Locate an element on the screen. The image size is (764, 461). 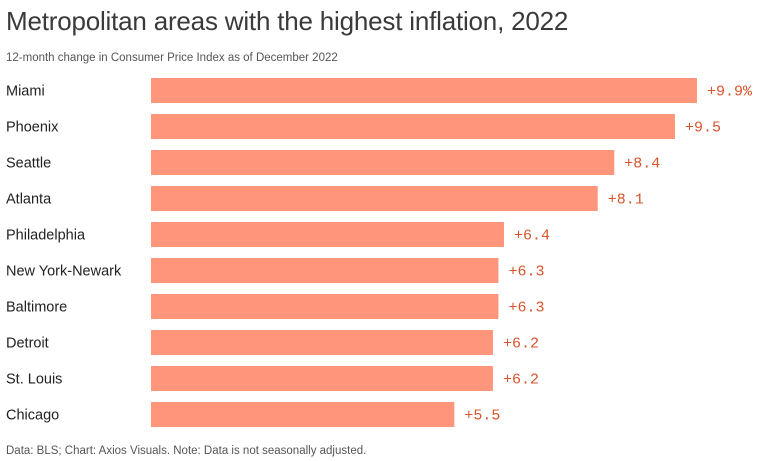
bar-row: Seattle +8.4 is located at coordinates (333, 162).